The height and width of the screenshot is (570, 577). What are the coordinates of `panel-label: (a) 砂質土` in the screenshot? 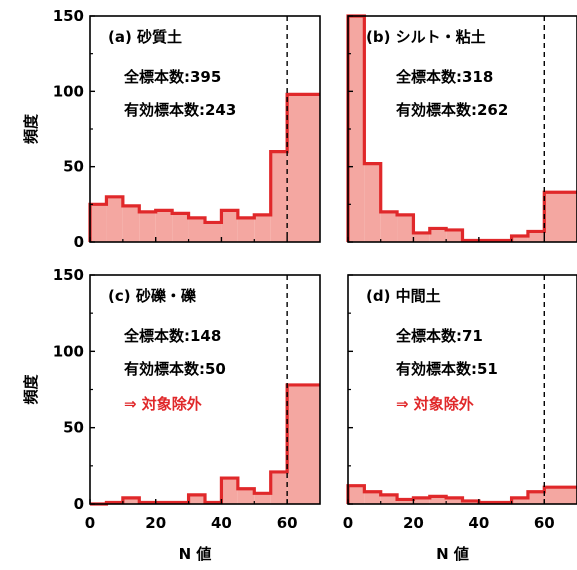 It's located at (145, 37).